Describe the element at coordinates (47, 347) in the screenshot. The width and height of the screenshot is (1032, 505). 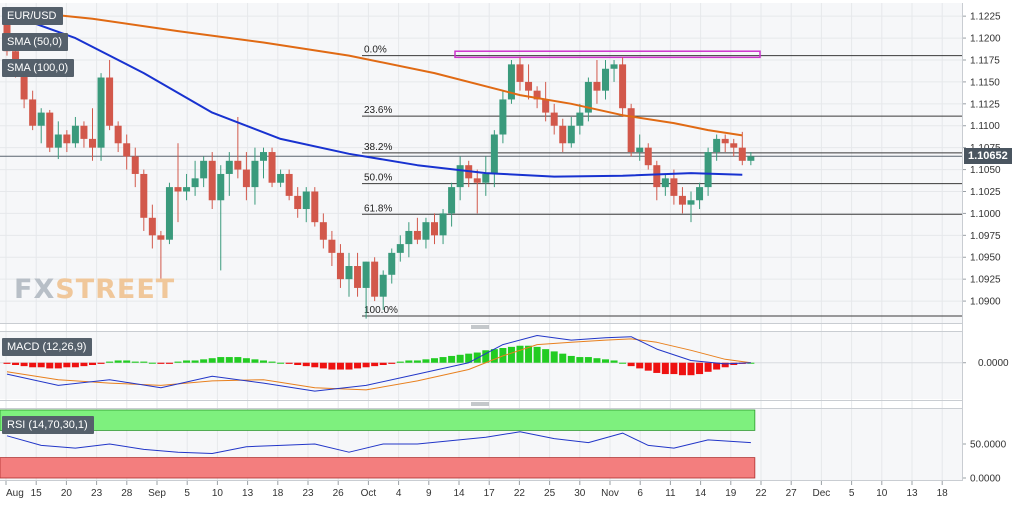
I see `macd-label: MACD (12,26,9)` at that location.